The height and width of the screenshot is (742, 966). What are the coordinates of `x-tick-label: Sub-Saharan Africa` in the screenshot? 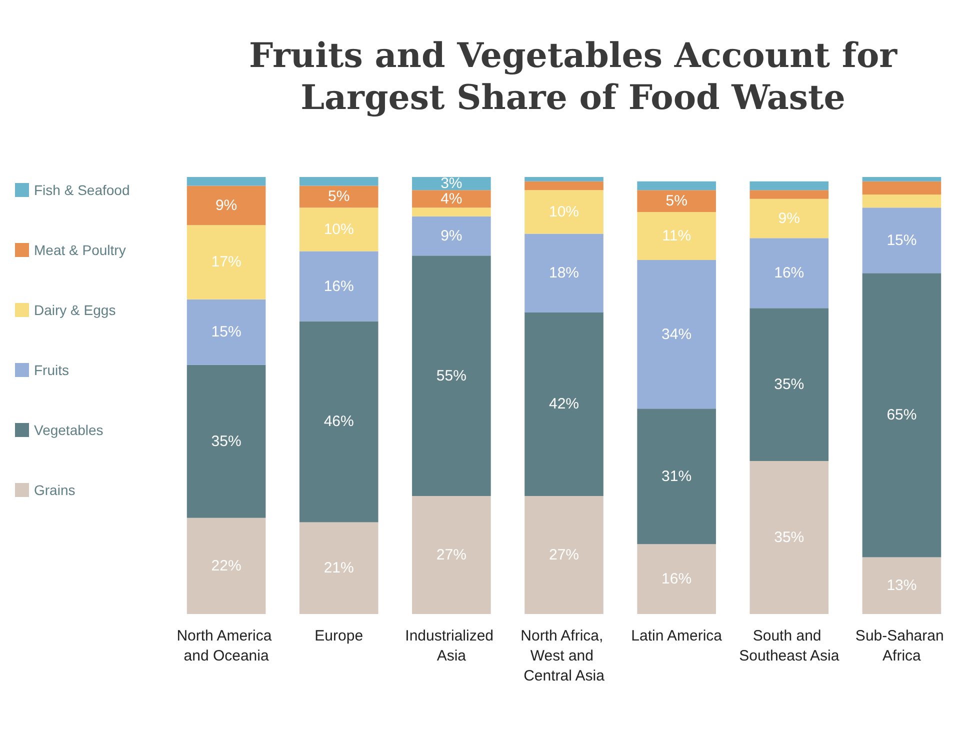 It's located at (901, 646).